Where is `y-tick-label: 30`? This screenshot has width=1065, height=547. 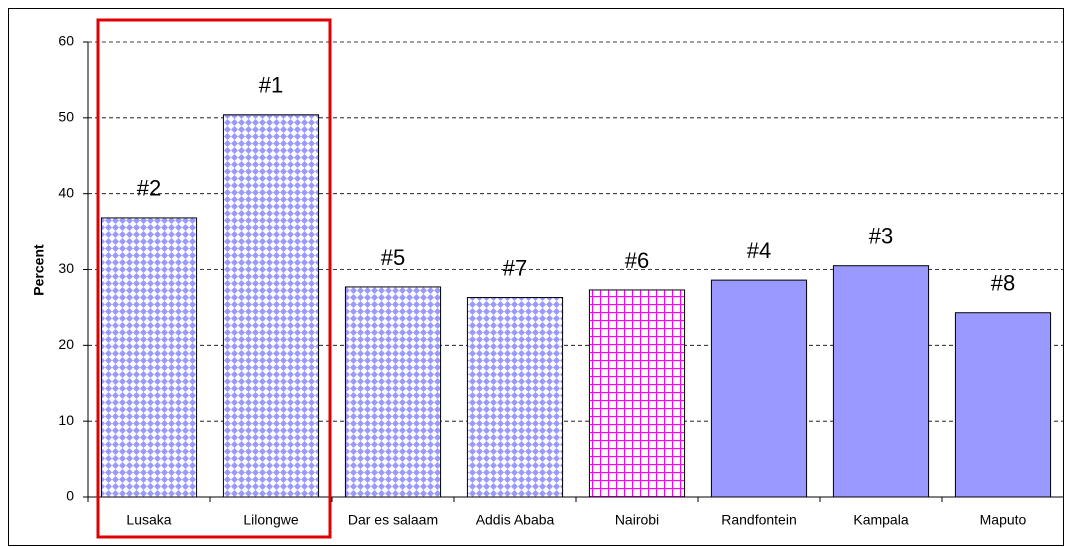 y-tick-label: 30 is located at coordinates (66, 268).